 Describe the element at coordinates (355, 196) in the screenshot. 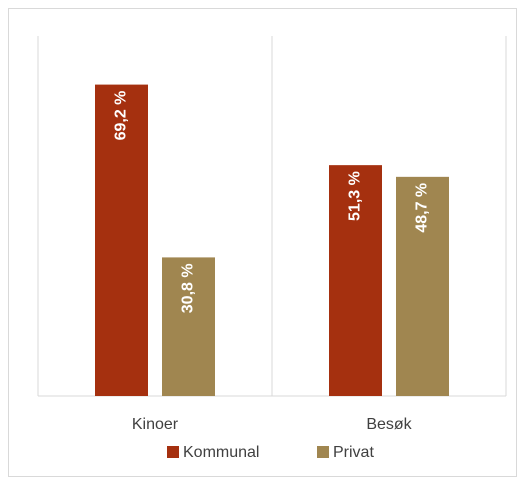

I see `data-label: 51,3 %` at that location.